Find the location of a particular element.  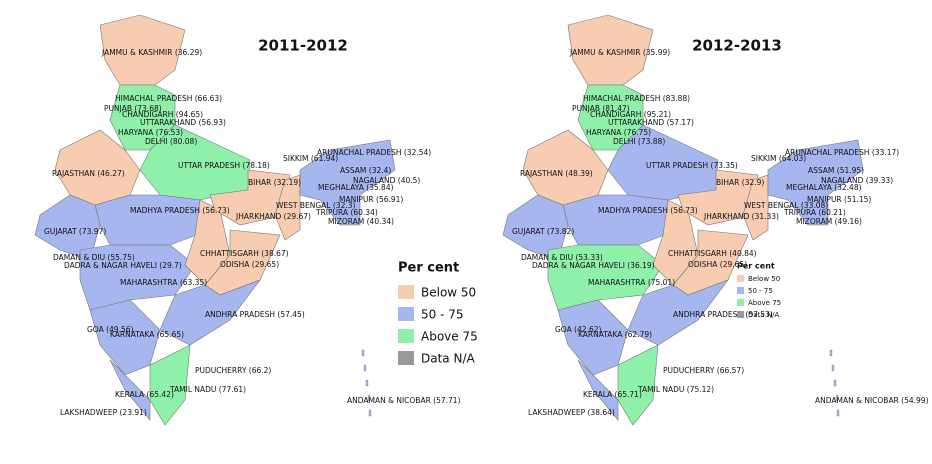

andhra-pradesh is located at coordinates (678, 312).